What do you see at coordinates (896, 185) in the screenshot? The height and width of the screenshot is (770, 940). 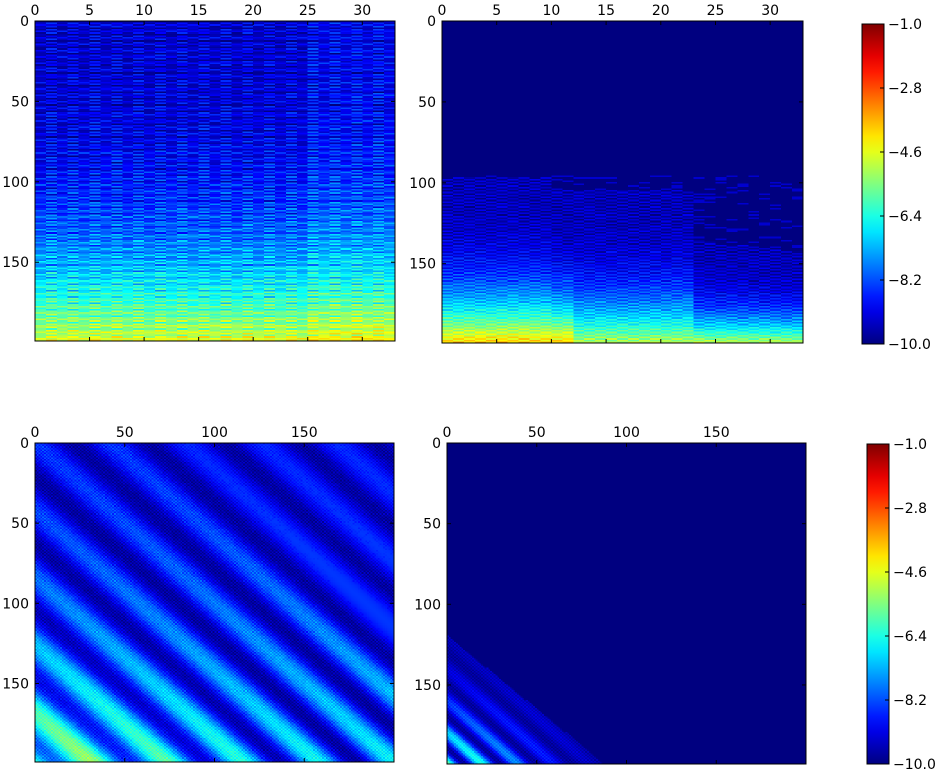 I see `colorbar-top: −1.0 −2.8 −4.6 −6.4 −8.2 −10.0` at bounding box center [896, 185].